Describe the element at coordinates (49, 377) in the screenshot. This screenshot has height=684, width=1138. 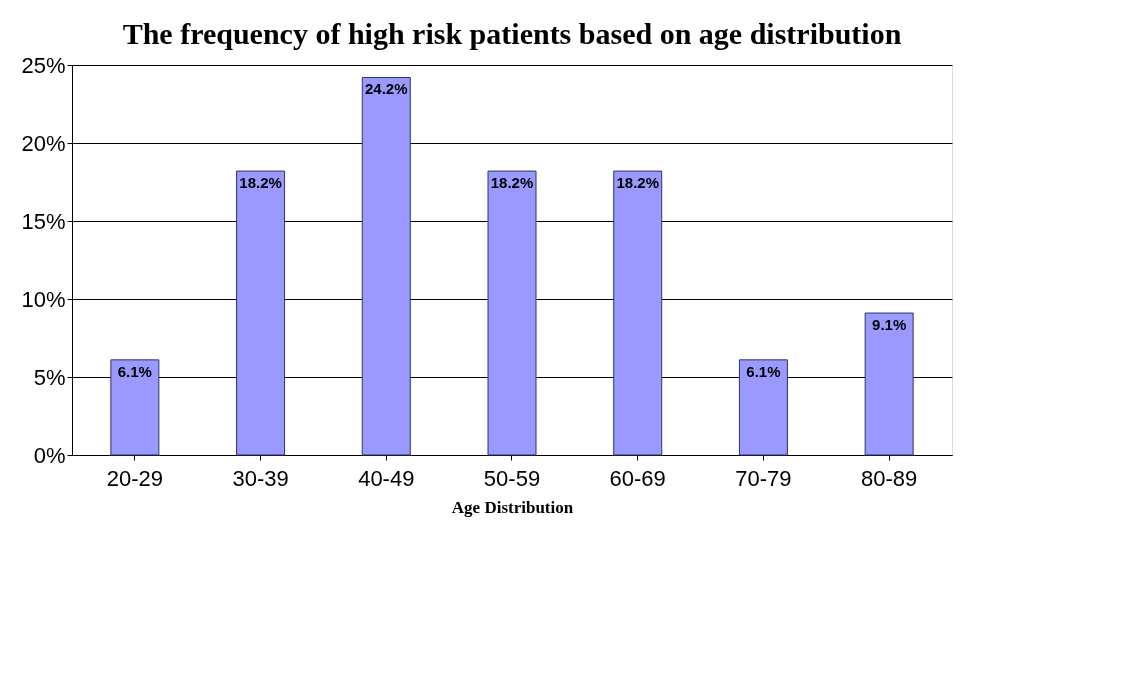
I see `y-tick-label: 5%` at that location.